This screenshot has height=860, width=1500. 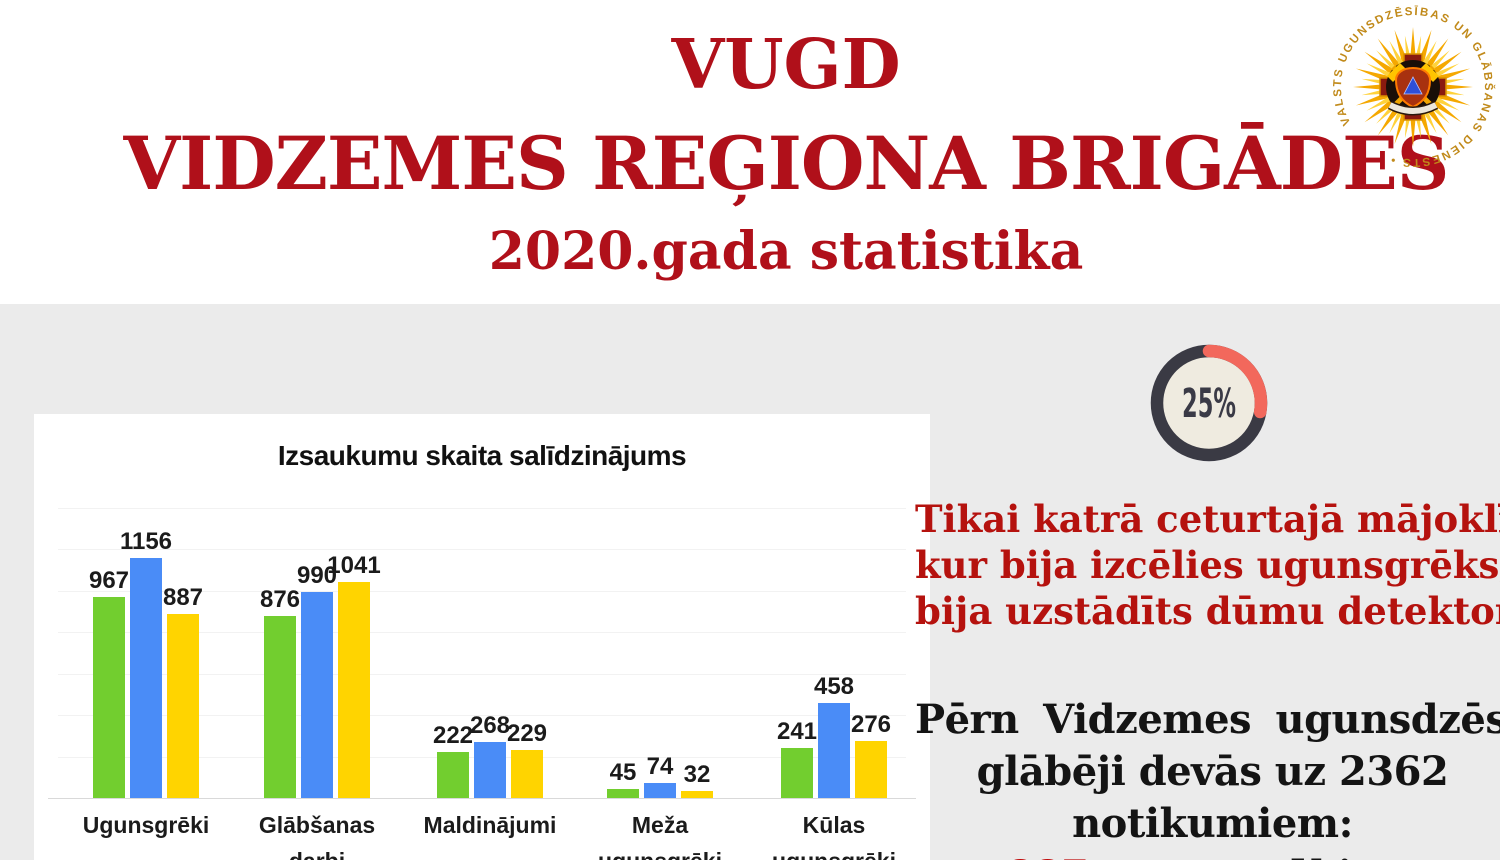 What do you see at coordinates (1212, 771) in the screenshot?
I see `summary-line: glābēji devās uz 2362` at bounding box center [1212, 771].